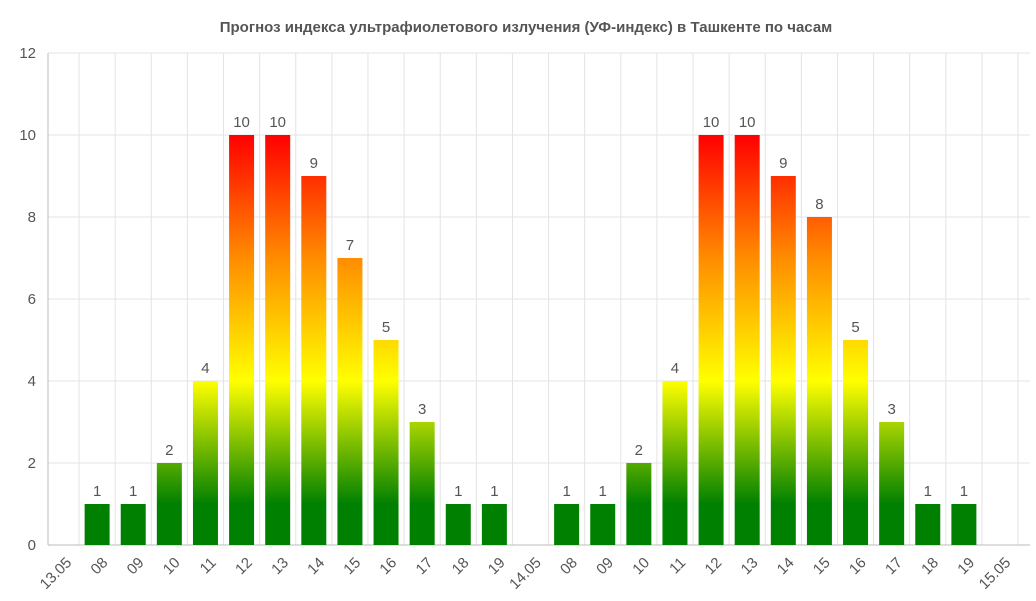 The height and width of the screenshot is (601, 1036). Describe the element at coordinates (819, 204) in the screenshot. I see `bar-value-label: 8` at that location.